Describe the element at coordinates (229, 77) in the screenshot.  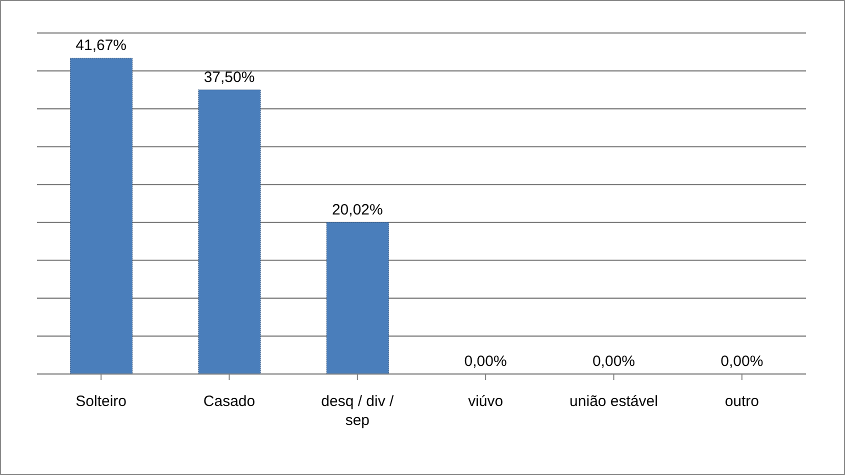
I see `data-label: 37,50%` at that location.